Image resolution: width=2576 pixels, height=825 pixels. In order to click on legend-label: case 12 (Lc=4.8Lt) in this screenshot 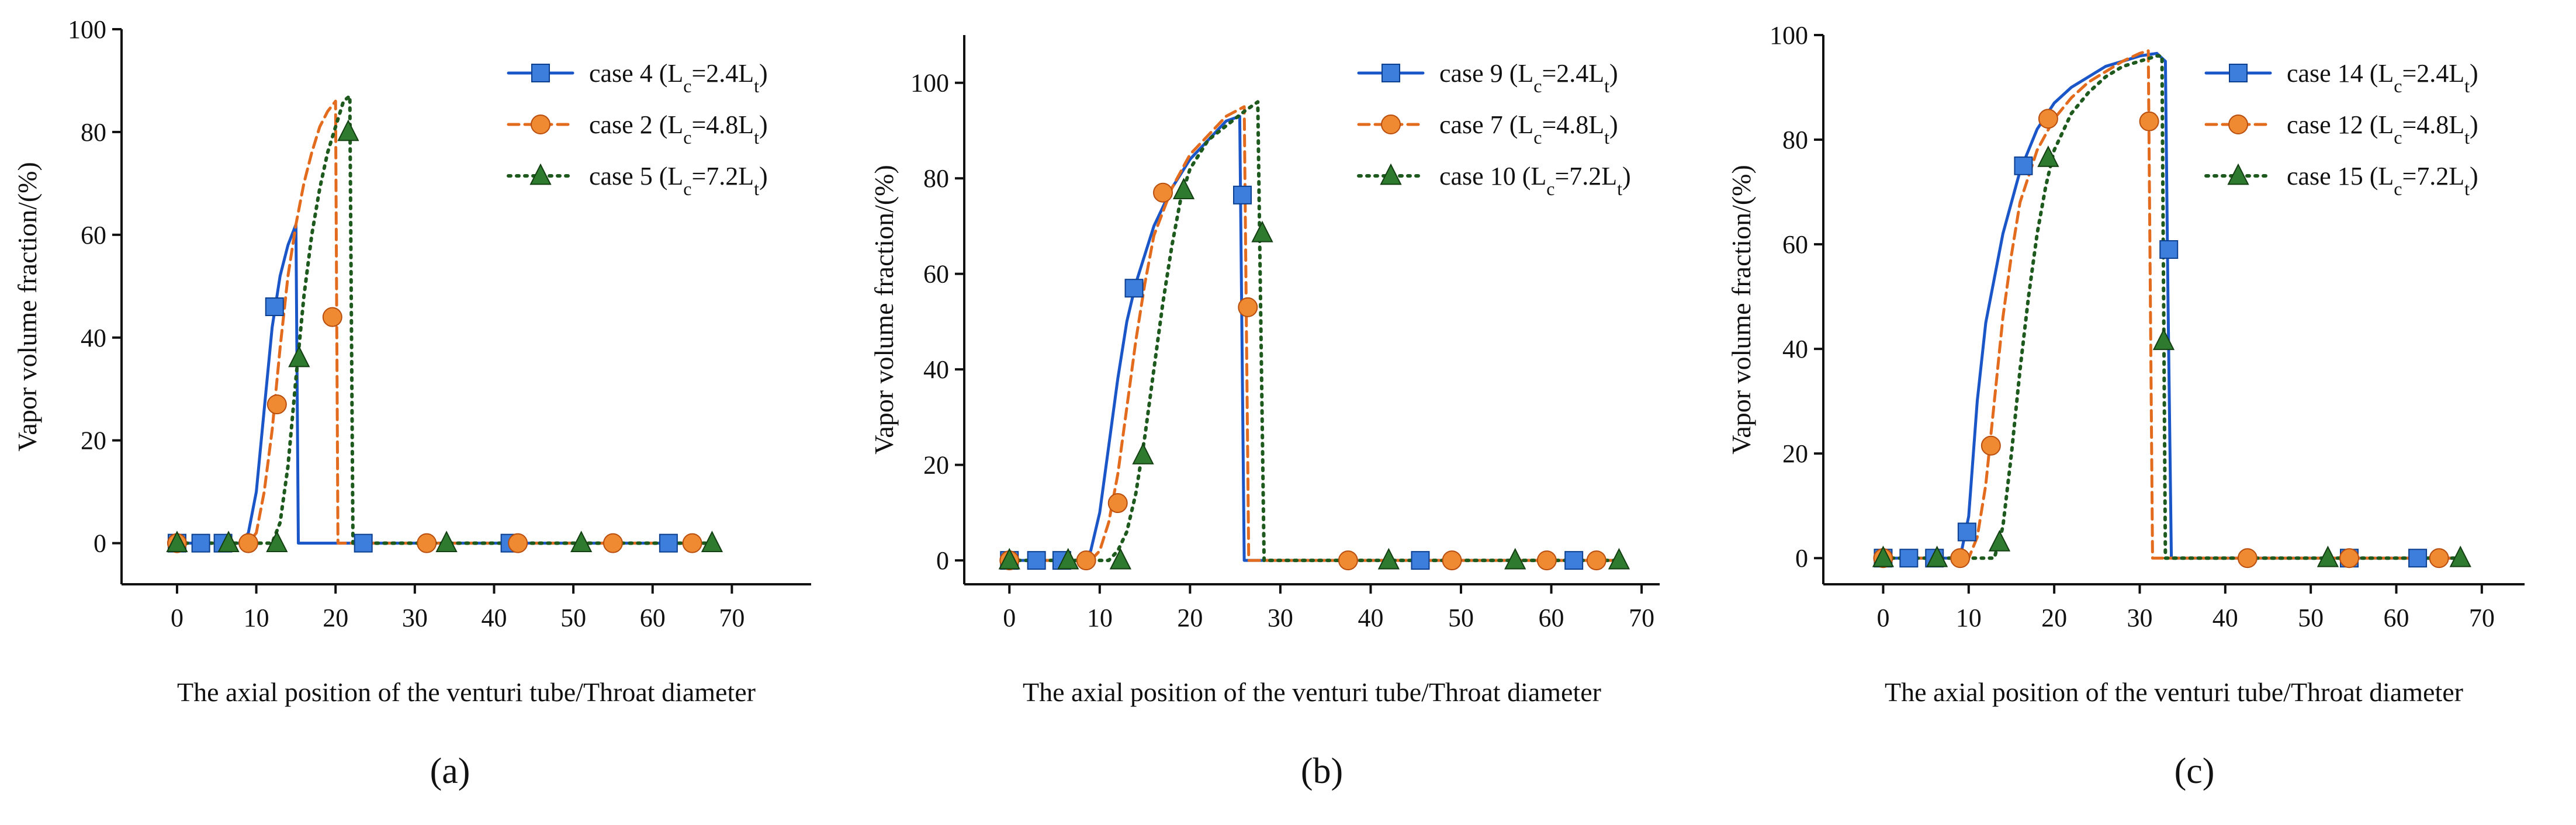, I will do `click(2382, 129)`.